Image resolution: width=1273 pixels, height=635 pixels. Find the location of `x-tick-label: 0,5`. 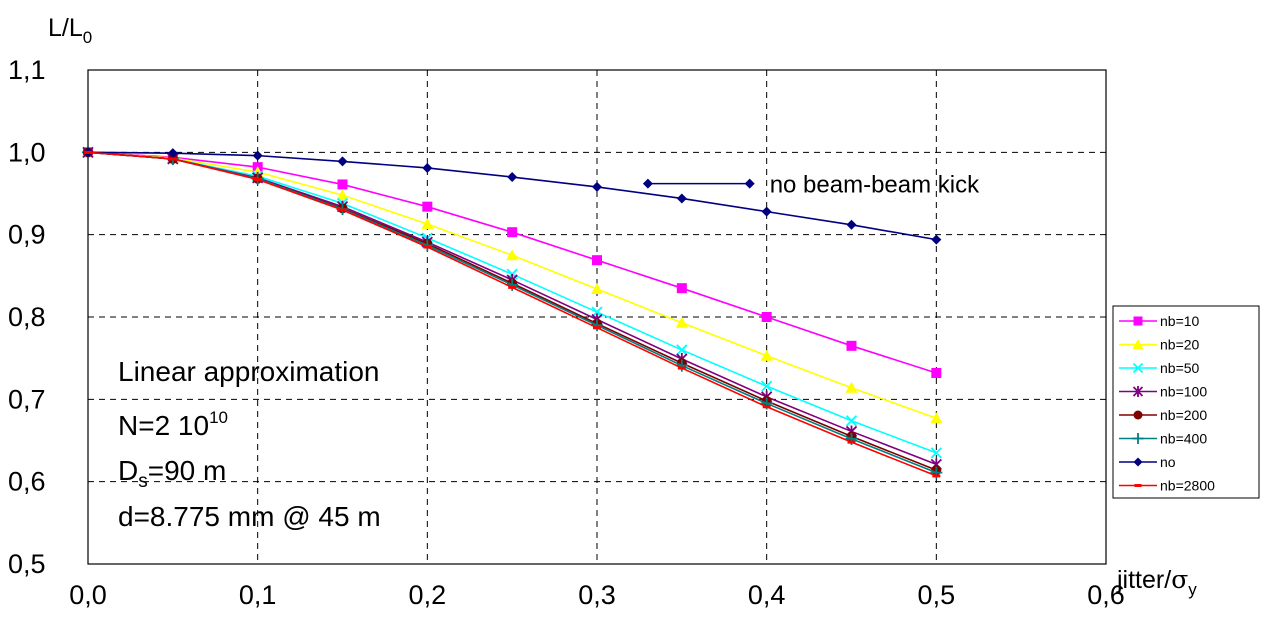

x-tick-label: 0,5 is located at coordinates (937, 595).